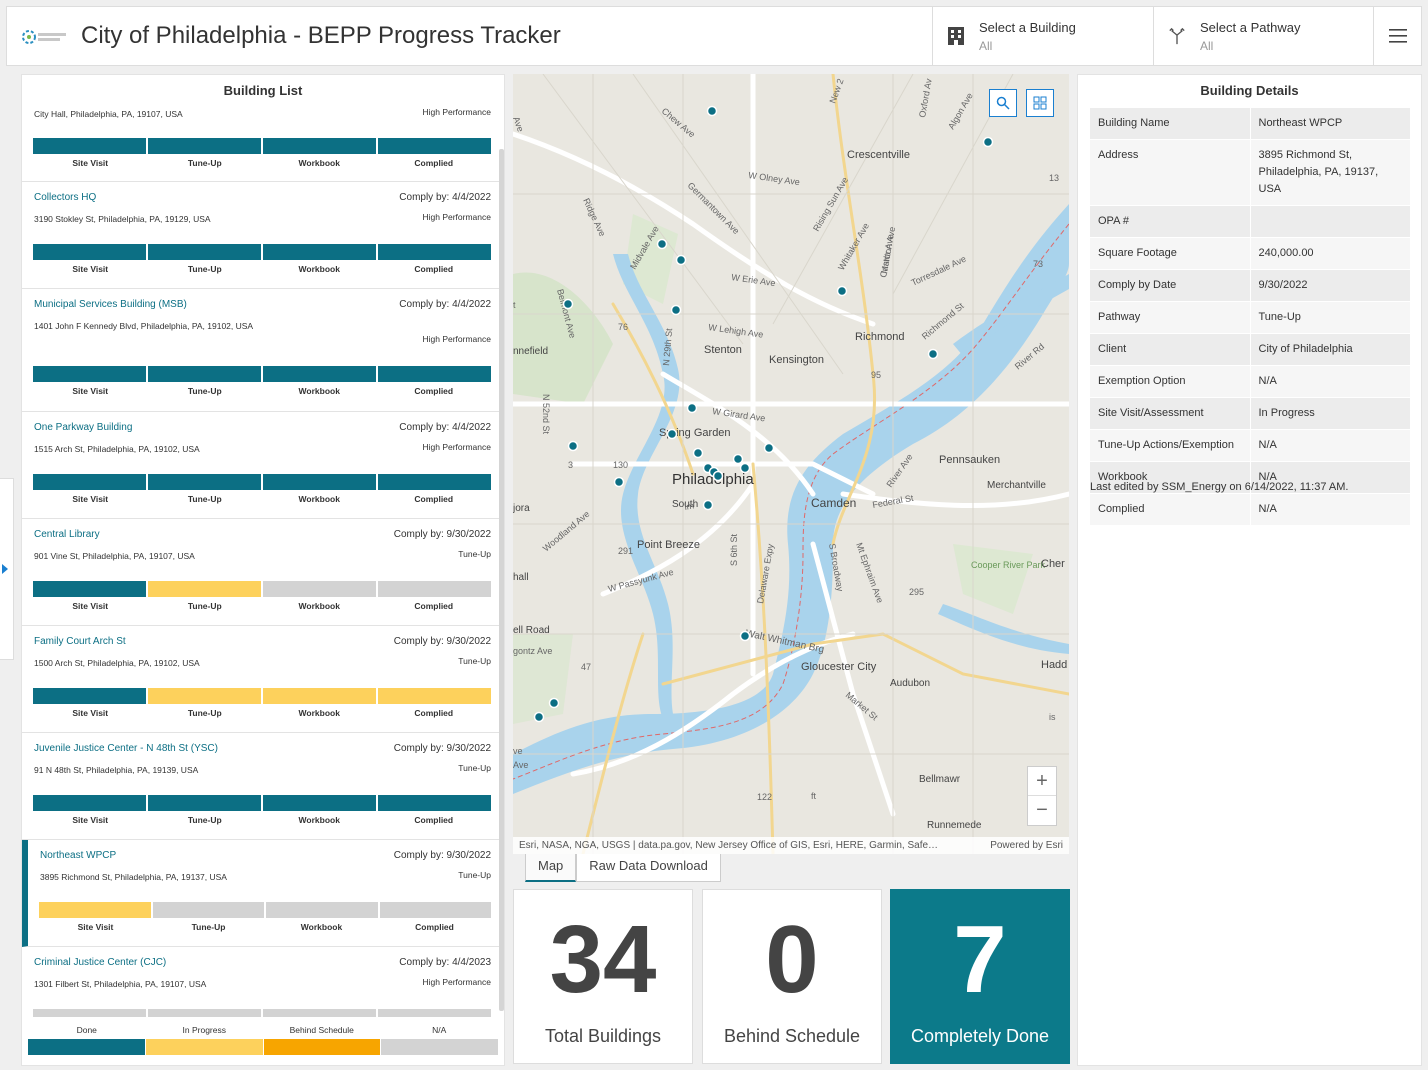 Image resolution: width=1428 pixels, height=1070 pixels. What do you see at coordinates (1042, 36) in the screenshot?
I see `building-selector: Select a Building All` at bounding box center [1042, 36].